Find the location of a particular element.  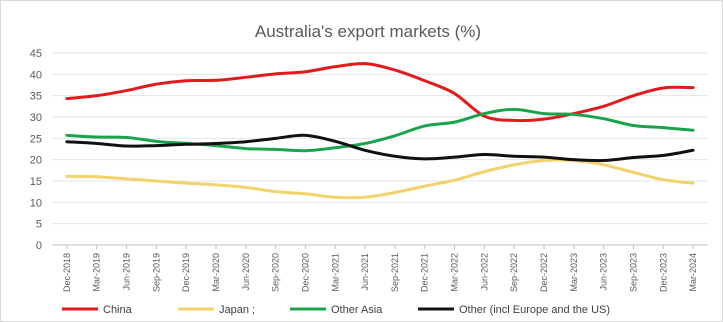

x-tick-label: Jun-2021 is located at coordinates (365, 272).